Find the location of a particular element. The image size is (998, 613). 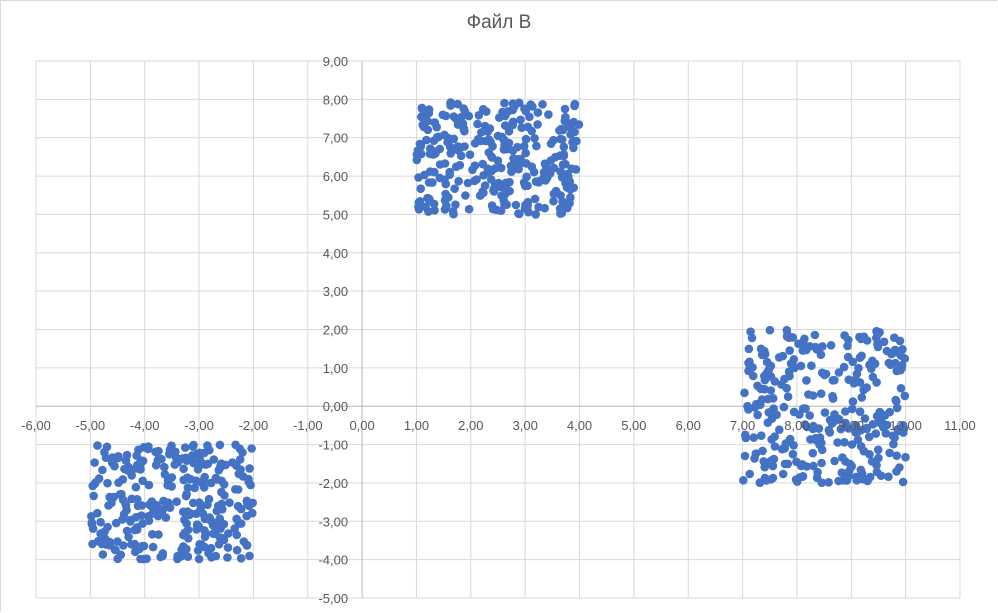

x-tick-label: 8,00 is located at coordinates (796, 425).